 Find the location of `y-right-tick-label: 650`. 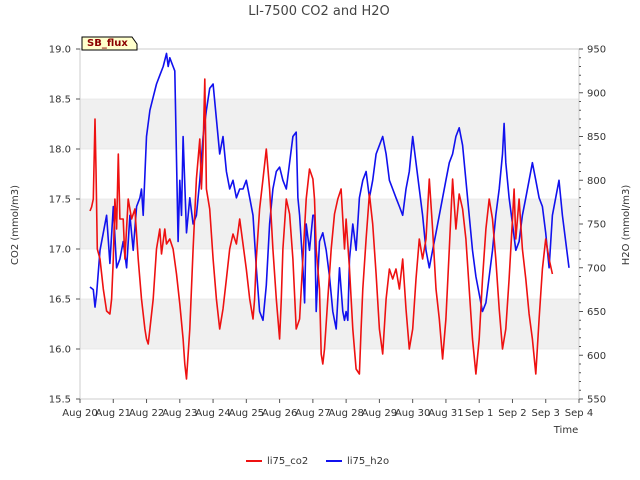

y-right-tick-label: 650 is located at coordinates (596, 312).